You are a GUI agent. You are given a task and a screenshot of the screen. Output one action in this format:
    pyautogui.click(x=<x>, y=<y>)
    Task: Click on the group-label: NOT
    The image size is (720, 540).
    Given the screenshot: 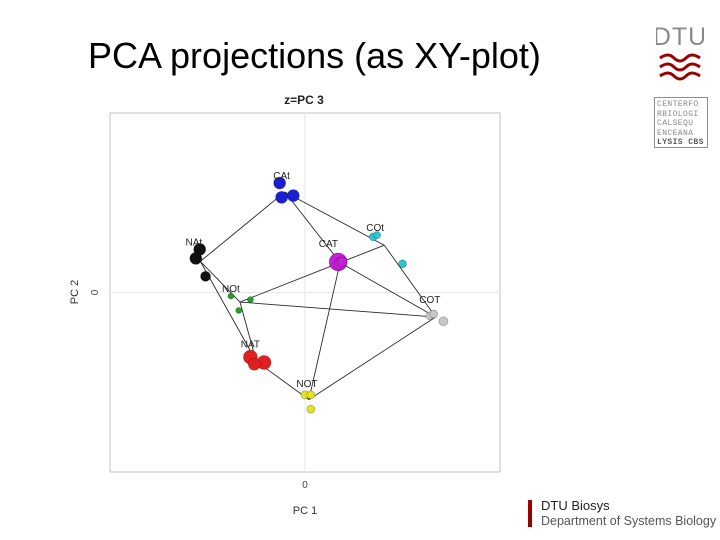 What is the action you would take?
    pyautogui.click(x=306, y=384)
    